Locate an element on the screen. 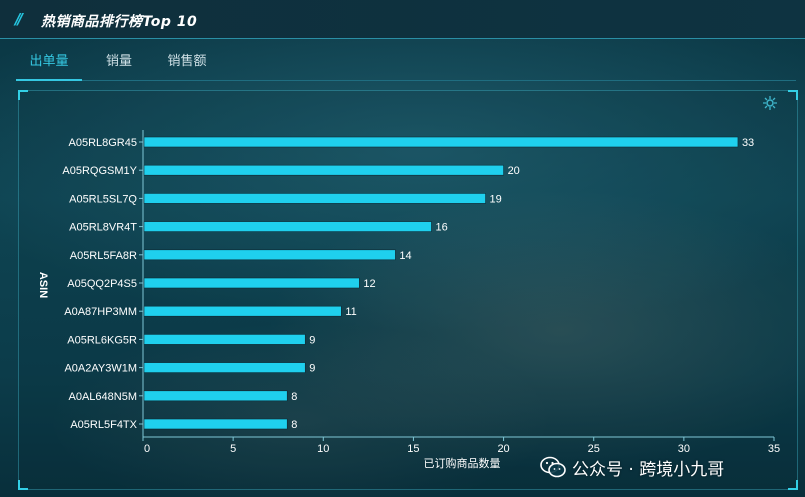  bar-value-label: 14 is located at coordinates (405, 256).